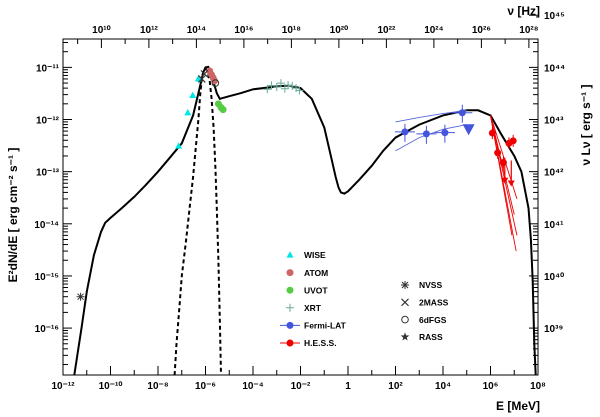 The height and width of the screenshot is (417, 600). I want to click on right-axis-title: ν Lν [ erg s⁻¹ ], so click(586, 124).